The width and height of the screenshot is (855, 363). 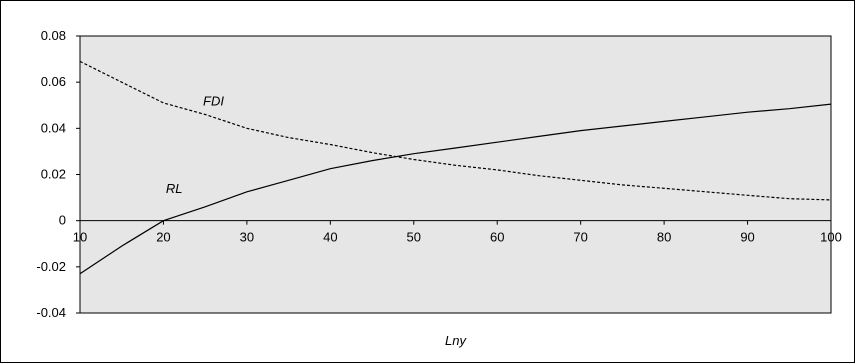 I want to click on series-label-fdi: FDI, so click(x=213, y=100).